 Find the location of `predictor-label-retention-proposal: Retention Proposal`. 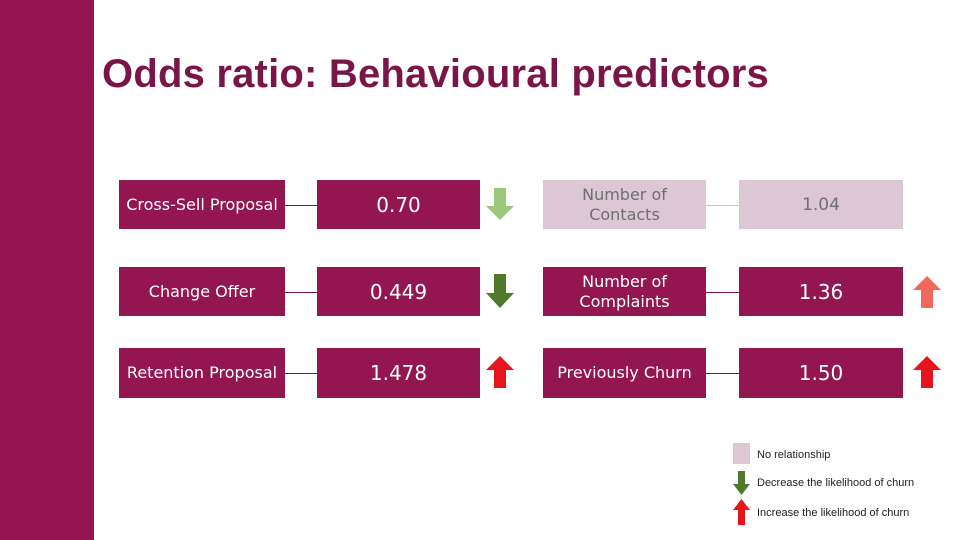

predictor-label-retention-proposal: Retention Proposal is located at coordinates (202, 373).